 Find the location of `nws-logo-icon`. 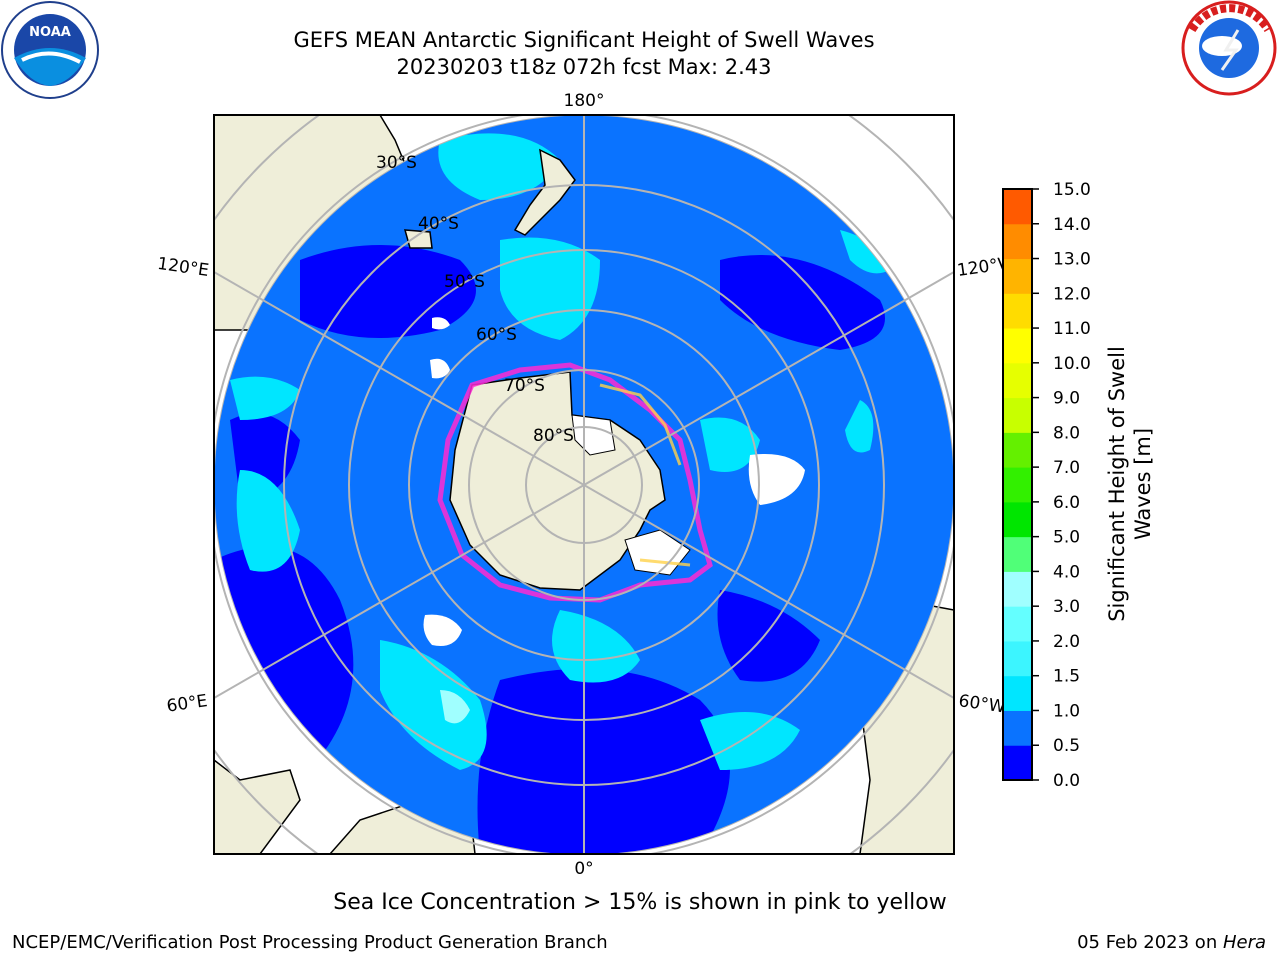

nws-logo-icon is located at coordinates (1229, 48).